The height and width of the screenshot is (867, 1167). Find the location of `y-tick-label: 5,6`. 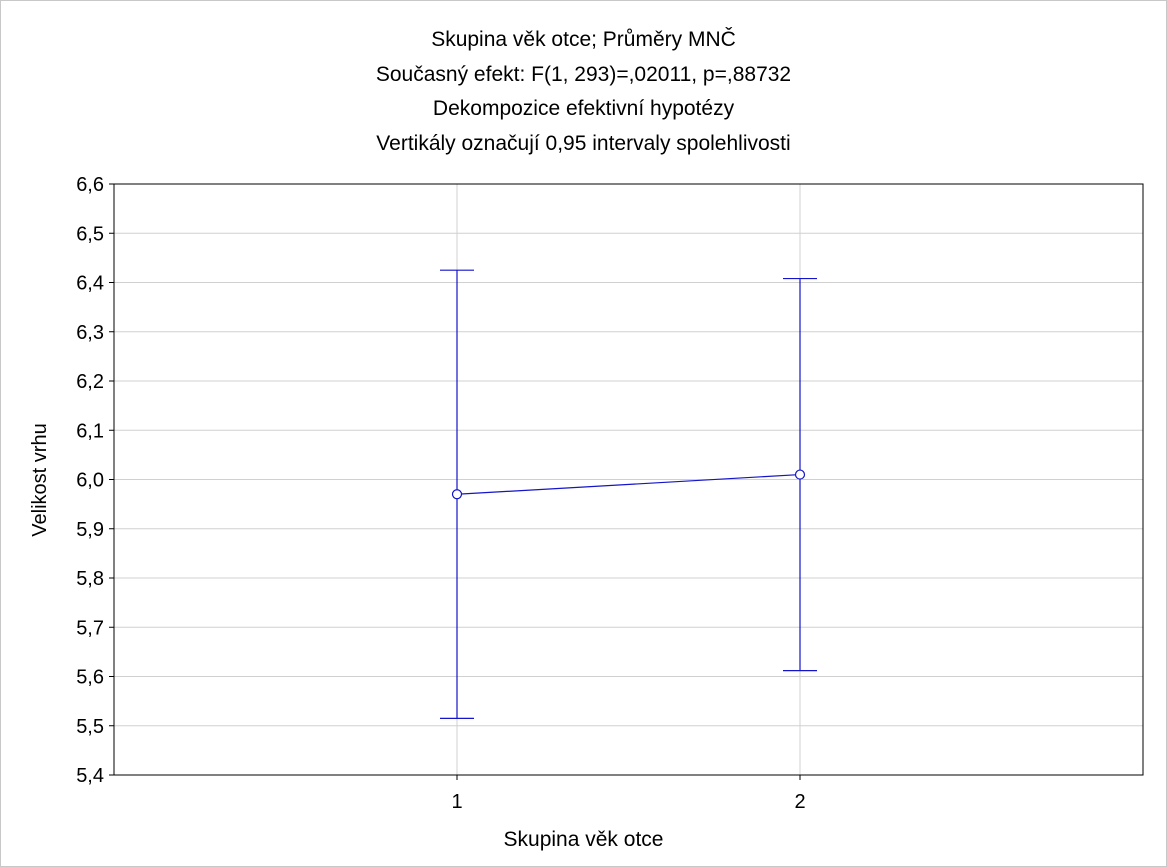

y-tick-label: 5,6 is located at coordinates (90, 678).